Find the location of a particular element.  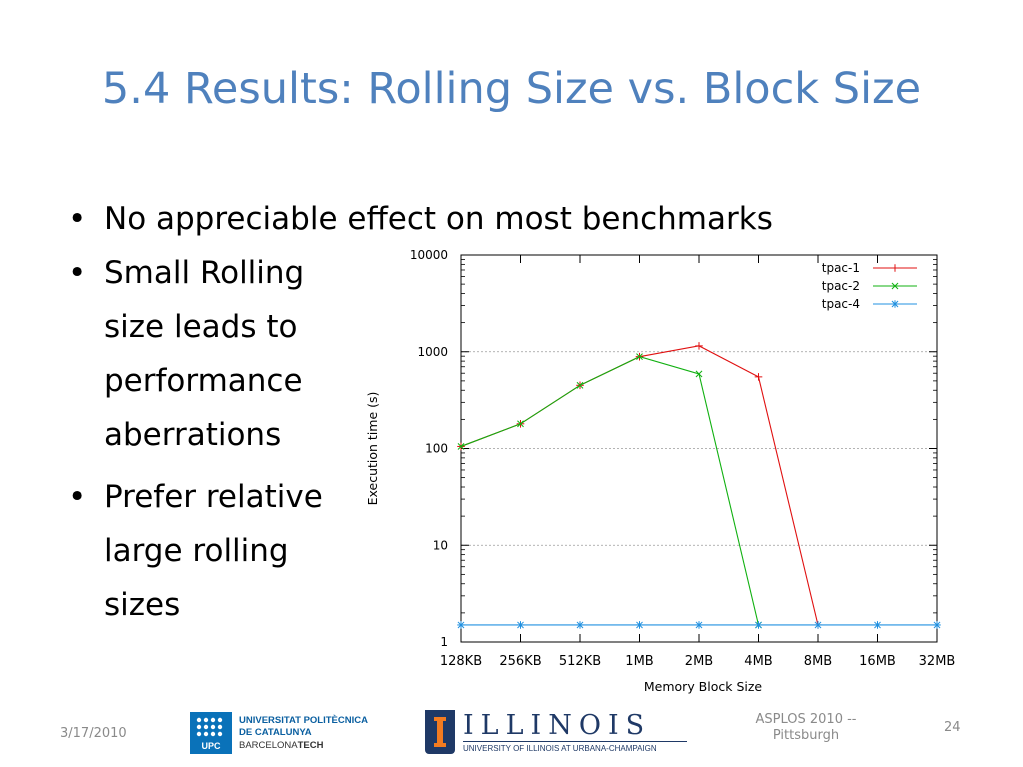

legend-label: tpac-2 is located at coordinates (841, 286).